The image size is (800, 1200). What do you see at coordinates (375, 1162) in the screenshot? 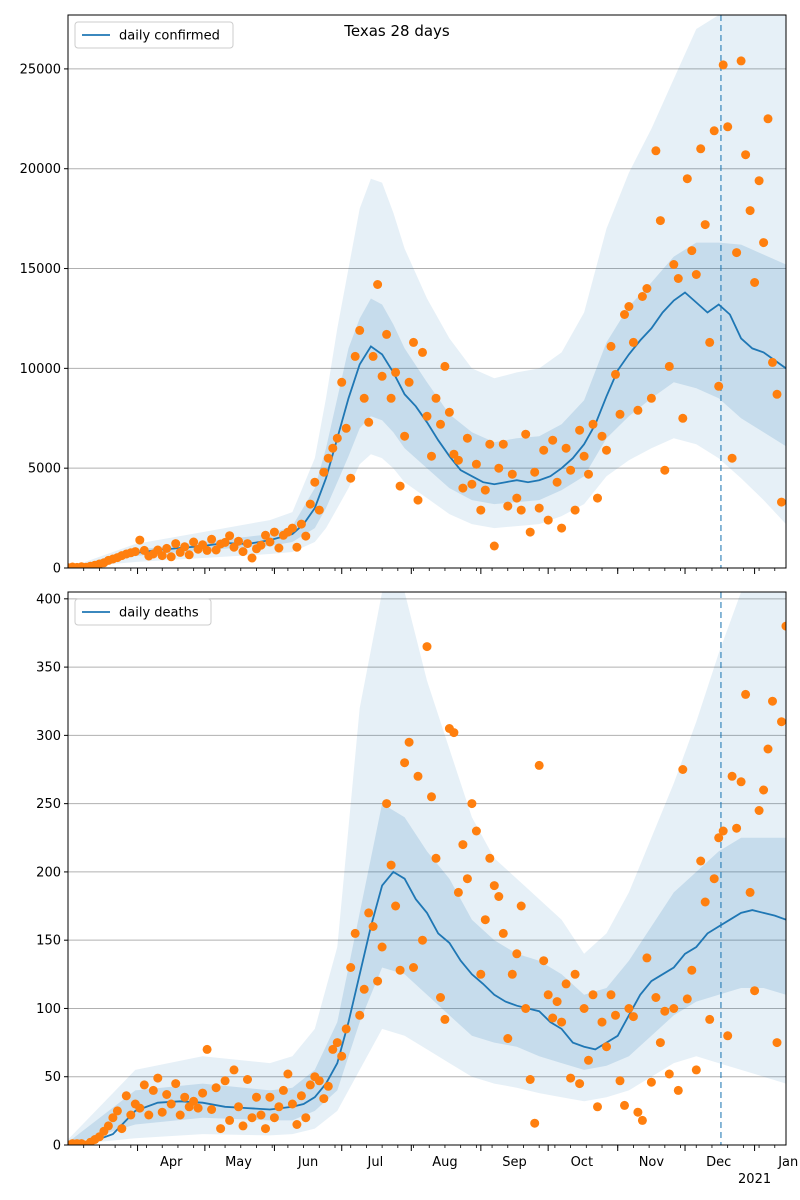
I see `x-tick-label: Jul` at bounding box center [375, 1162].